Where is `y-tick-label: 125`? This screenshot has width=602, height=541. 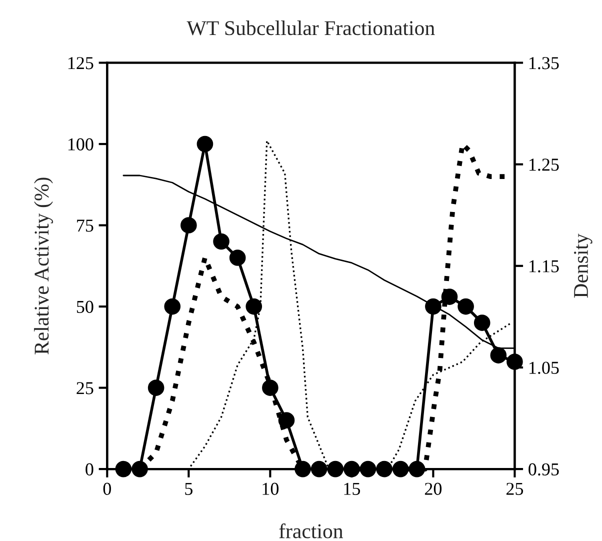 y-tick-label: 125 is located at coordinates (81, 63).